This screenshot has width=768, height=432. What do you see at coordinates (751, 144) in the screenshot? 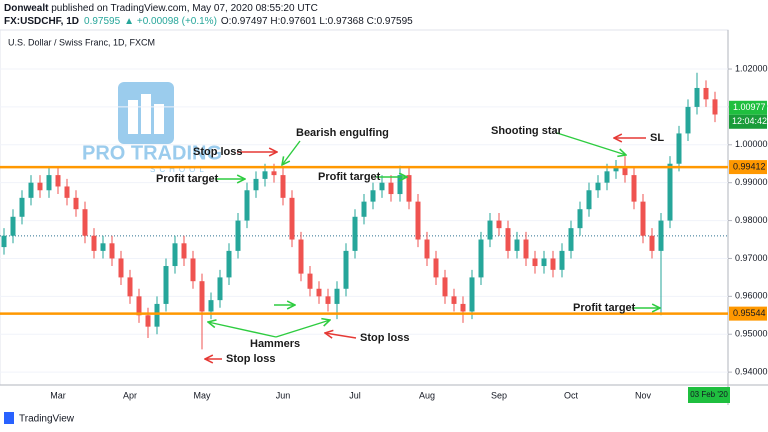
I see `y-tick-label: 1.00000` at bounding box center [751, 144].